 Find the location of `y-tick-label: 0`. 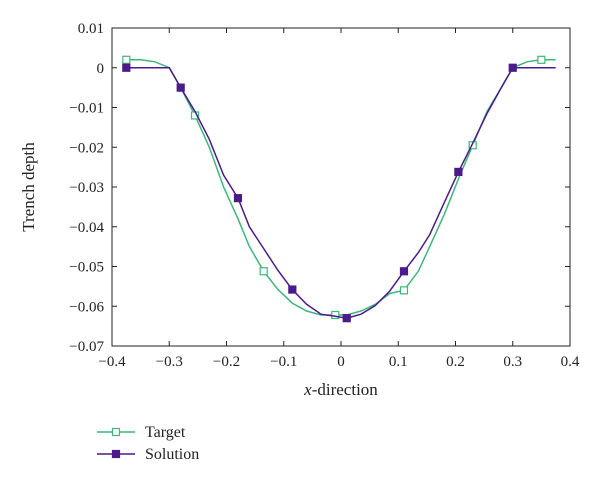

y-tick-label: 0 is located at coordinates (101, 69).